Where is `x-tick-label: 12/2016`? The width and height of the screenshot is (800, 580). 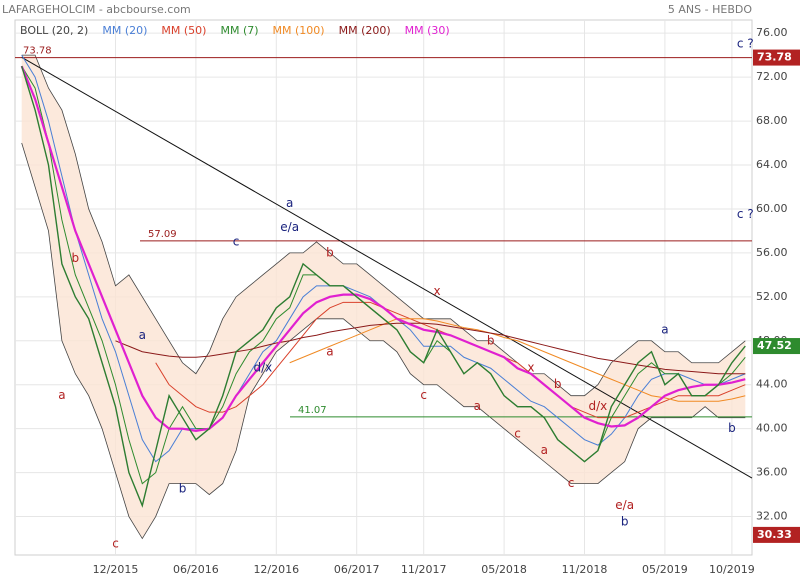
x-tick-label: 12/2016 is located at coordinates (276, 569).